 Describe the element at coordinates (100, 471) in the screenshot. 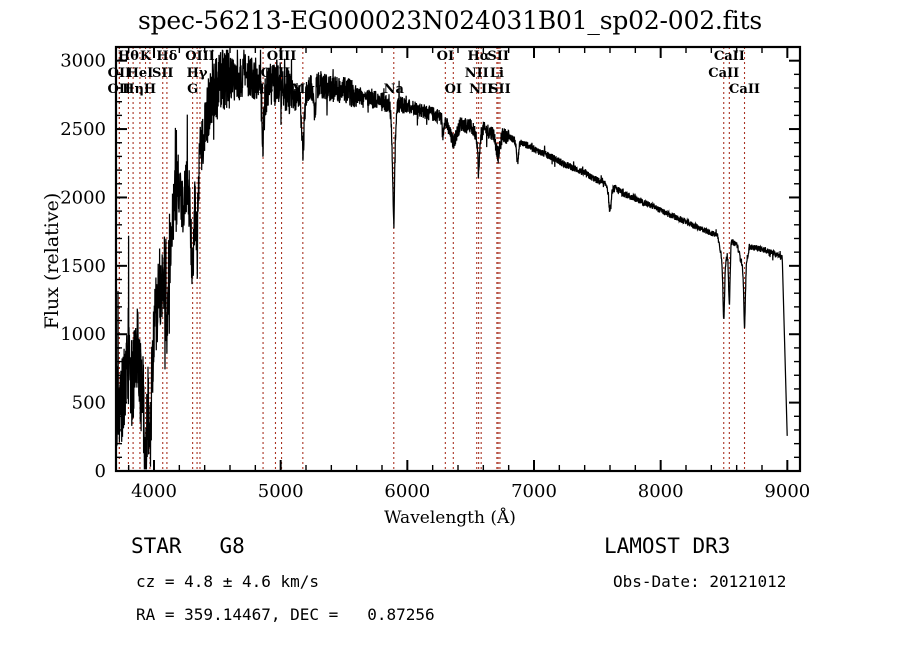

I see `y-tick-label: 0` at that location.